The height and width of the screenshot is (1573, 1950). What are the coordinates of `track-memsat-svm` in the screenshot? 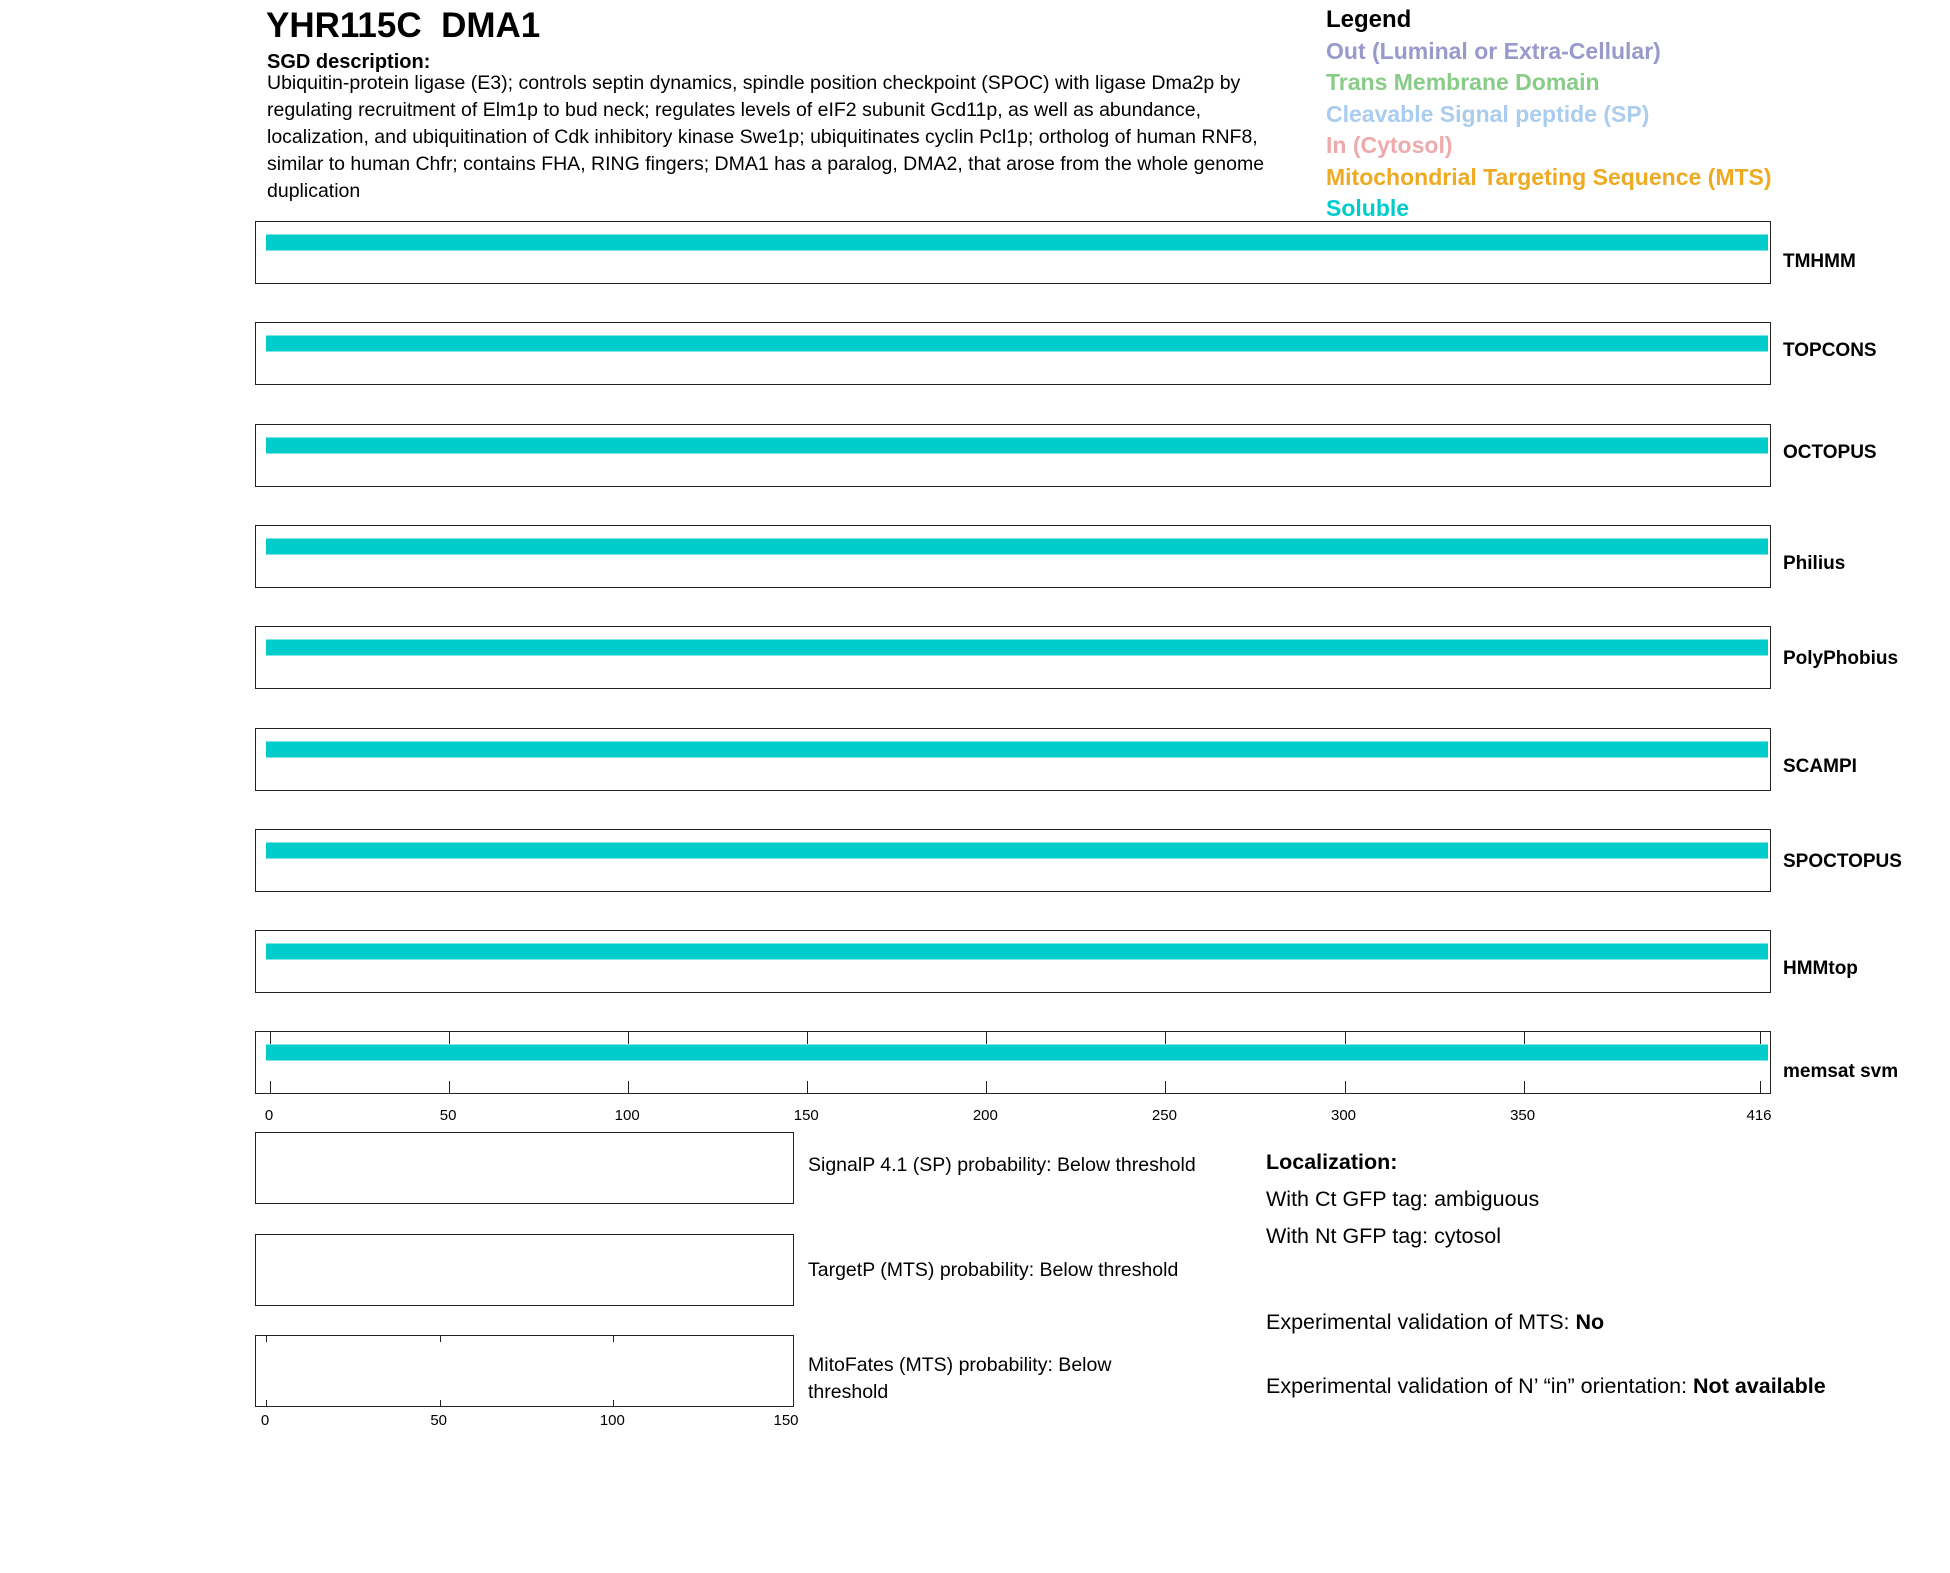 It's located at (1013, 1063).